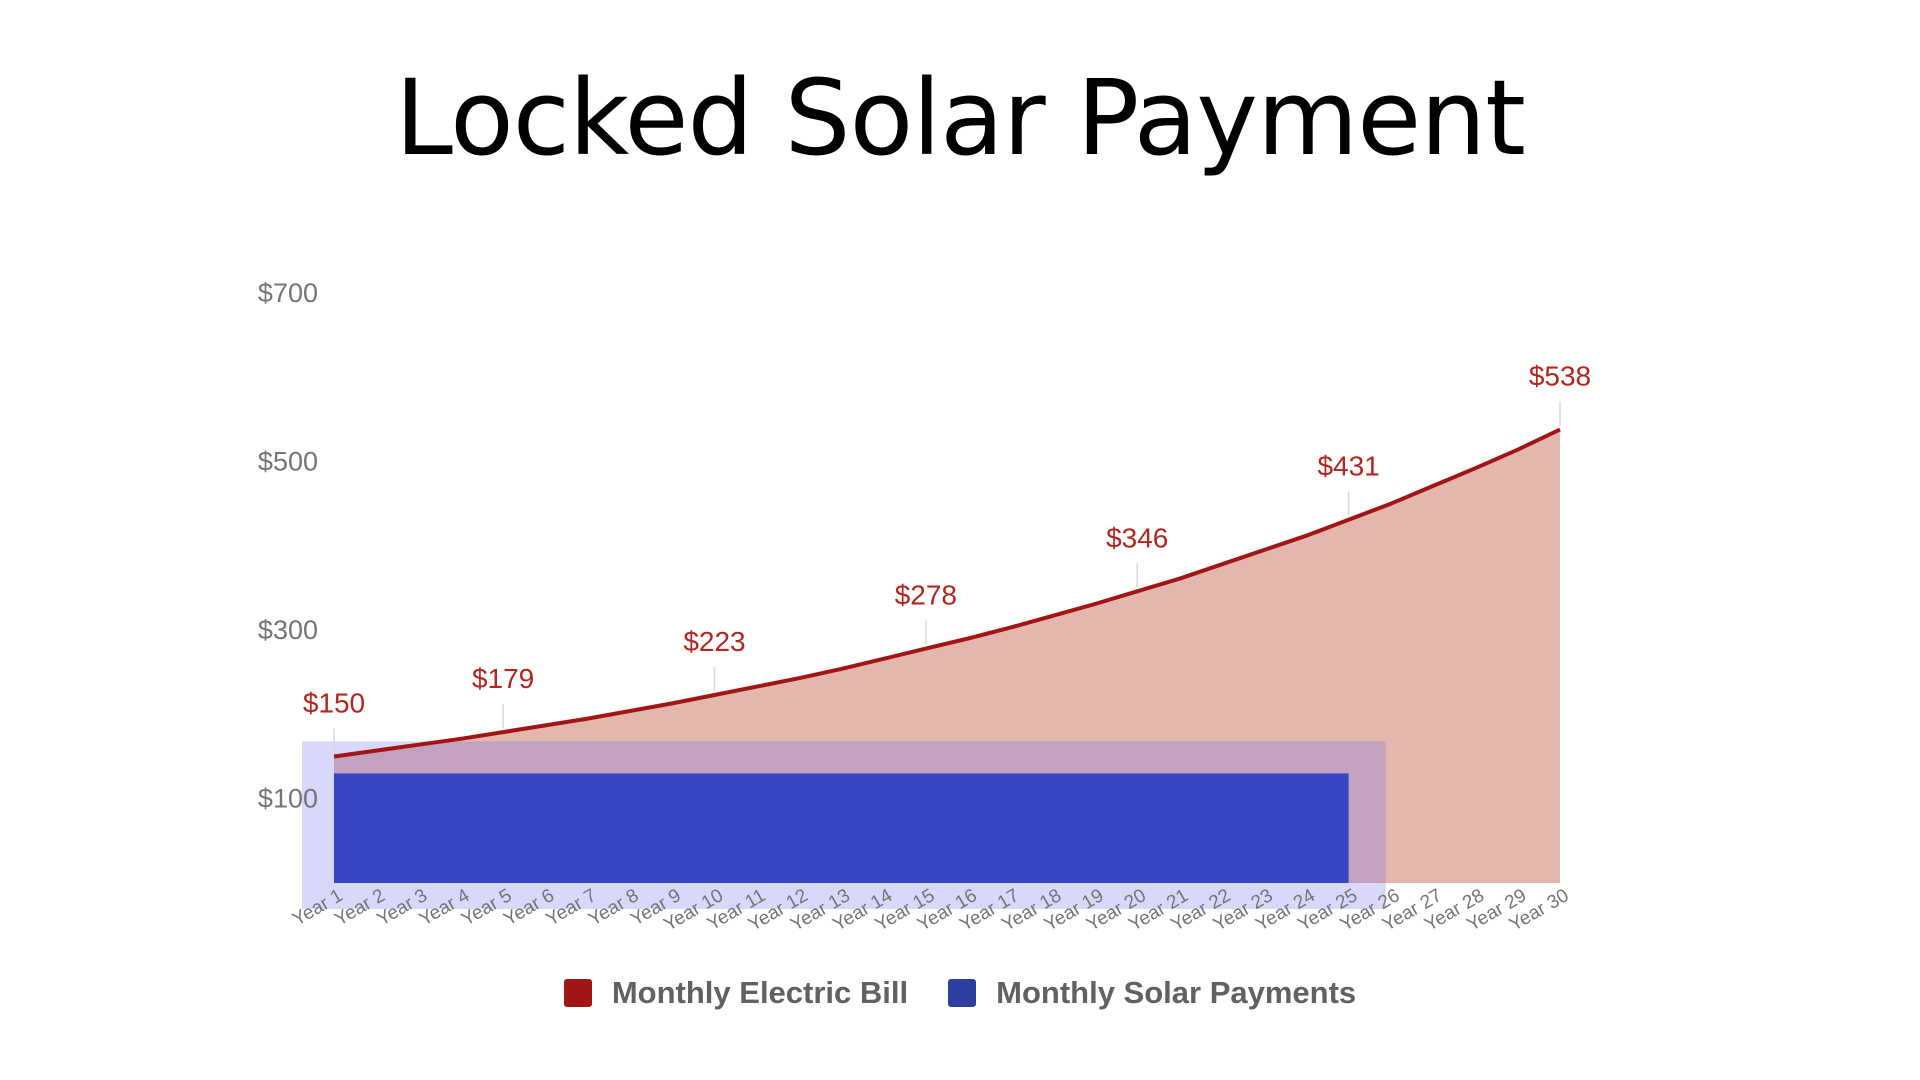 The height and width of the screenshot is (1080, 1920). I want to click on data-label: $150, so click(334, 703).